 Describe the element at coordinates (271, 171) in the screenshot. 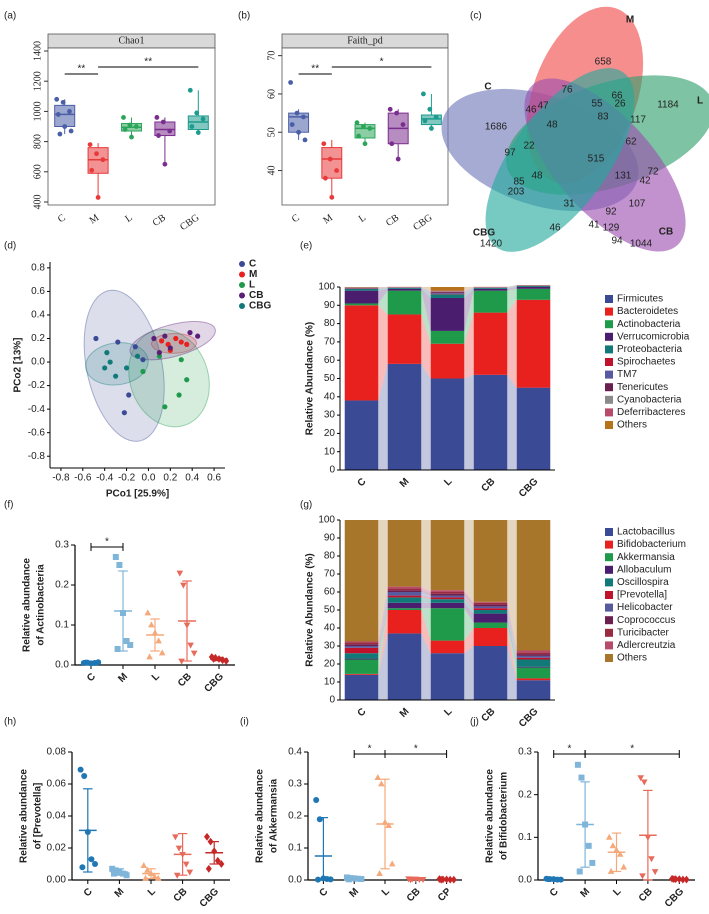

I see `y-tick-label: 40` at that location.